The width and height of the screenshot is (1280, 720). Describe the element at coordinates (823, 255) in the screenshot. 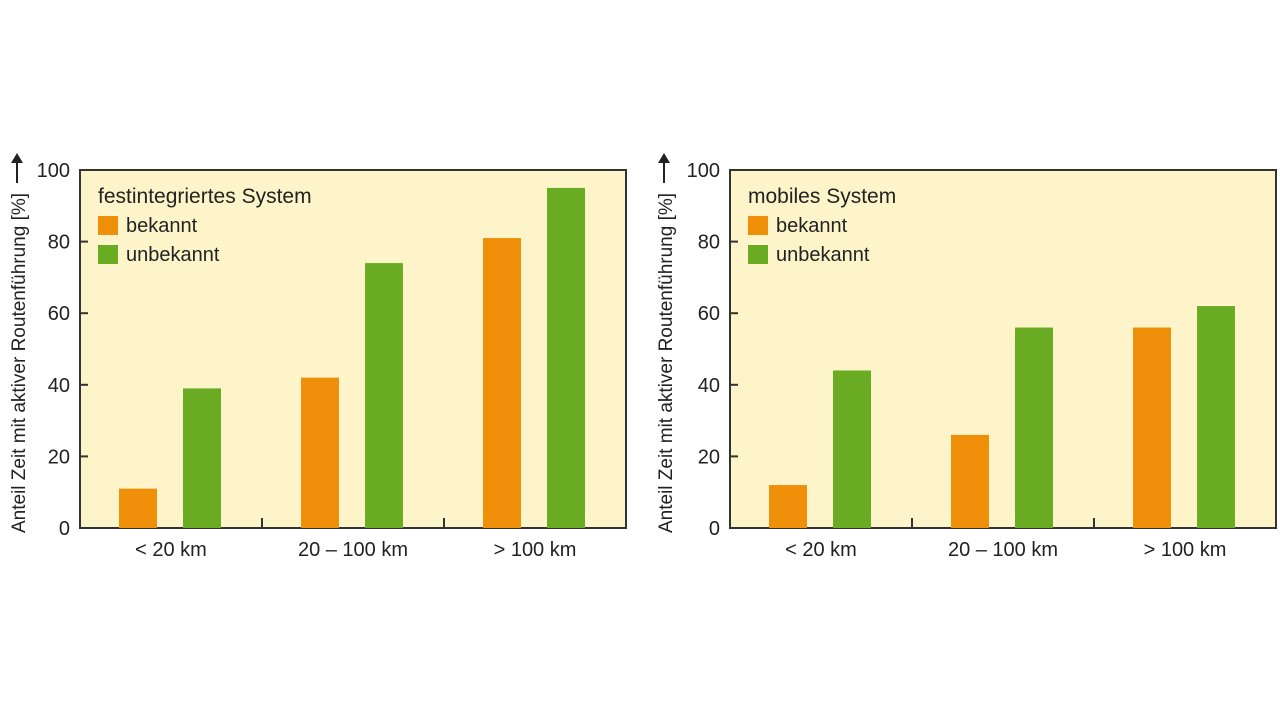

I see `legend-label-unbekannt-2: unbekannt` at that location.